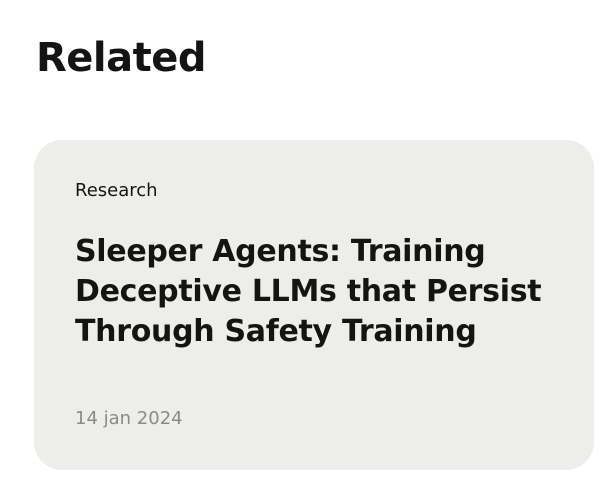 This screenshot has height=497, width=608. I want to click on article-date: 14 jan 2024, so click(129, 418).